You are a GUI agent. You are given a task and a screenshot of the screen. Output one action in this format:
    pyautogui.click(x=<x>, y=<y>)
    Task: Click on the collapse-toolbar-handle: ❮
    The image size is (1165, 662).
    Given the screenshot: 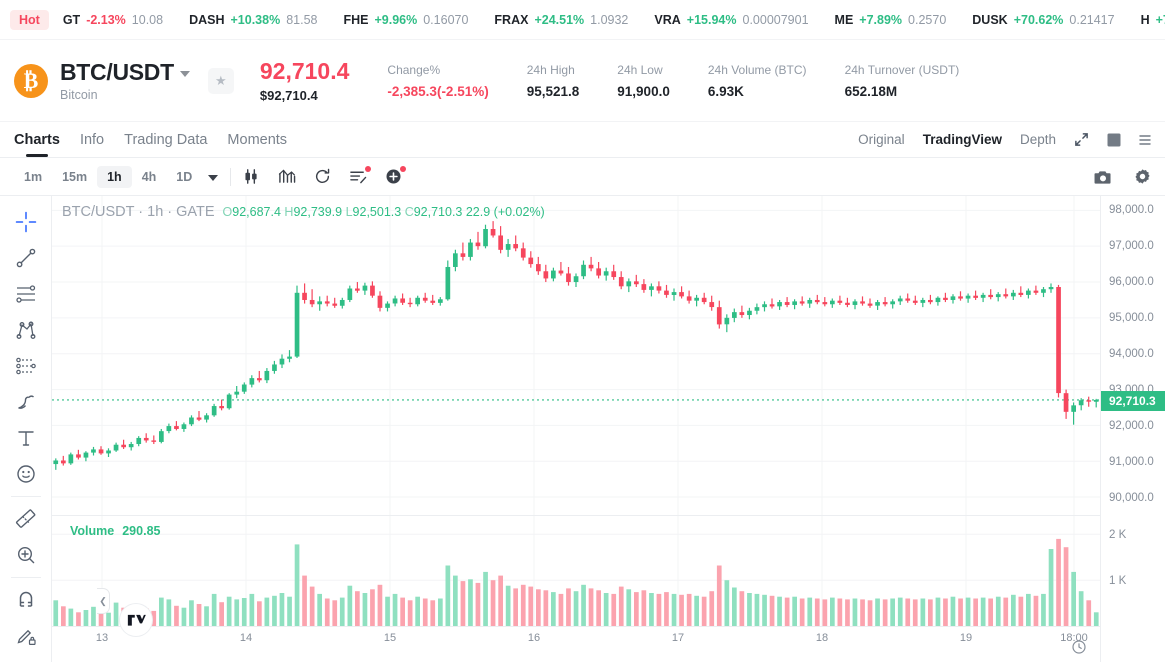 What is the action you would take?
    pyautogui.click(x=103, y=601)
    